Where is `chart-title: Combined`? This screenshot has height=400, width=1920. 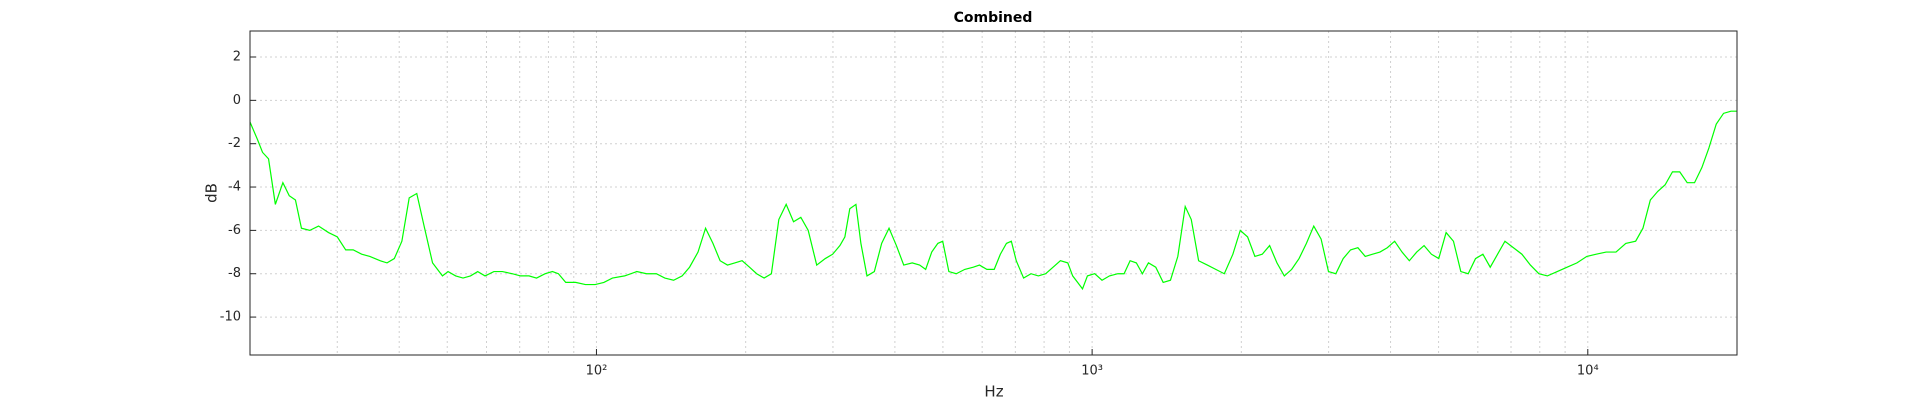
chart-title: Combined is located at coordinates (993, 18).